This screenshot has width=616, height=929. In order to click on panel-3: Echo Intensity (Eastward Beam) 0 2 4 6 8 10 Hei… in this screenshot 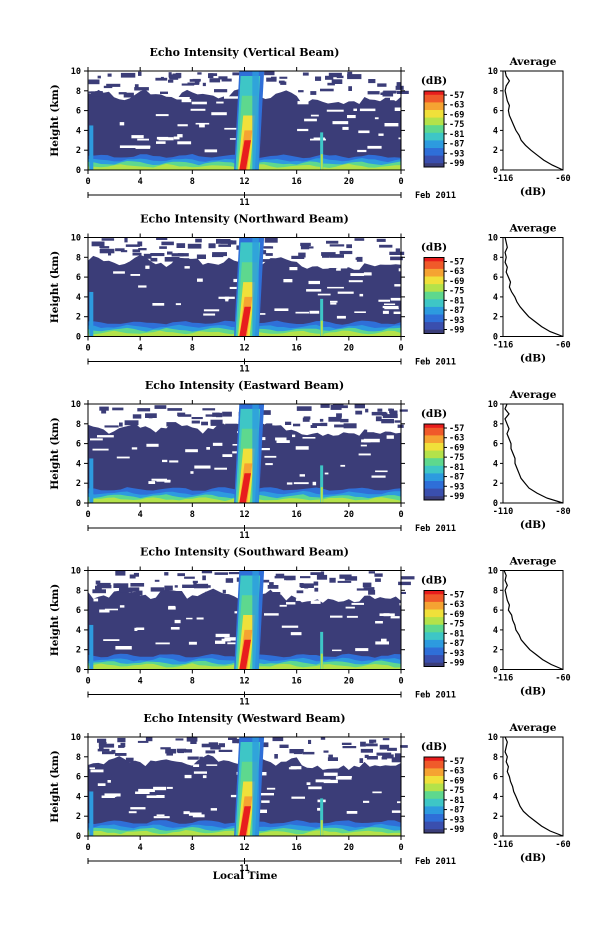, I will do `click(310, 460)`.